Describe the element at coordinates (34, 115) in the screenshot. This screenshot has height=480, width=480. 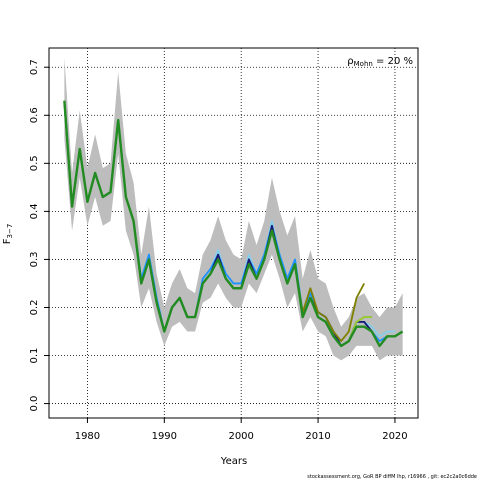
I see `y-tick-label: 0.6` at that location.